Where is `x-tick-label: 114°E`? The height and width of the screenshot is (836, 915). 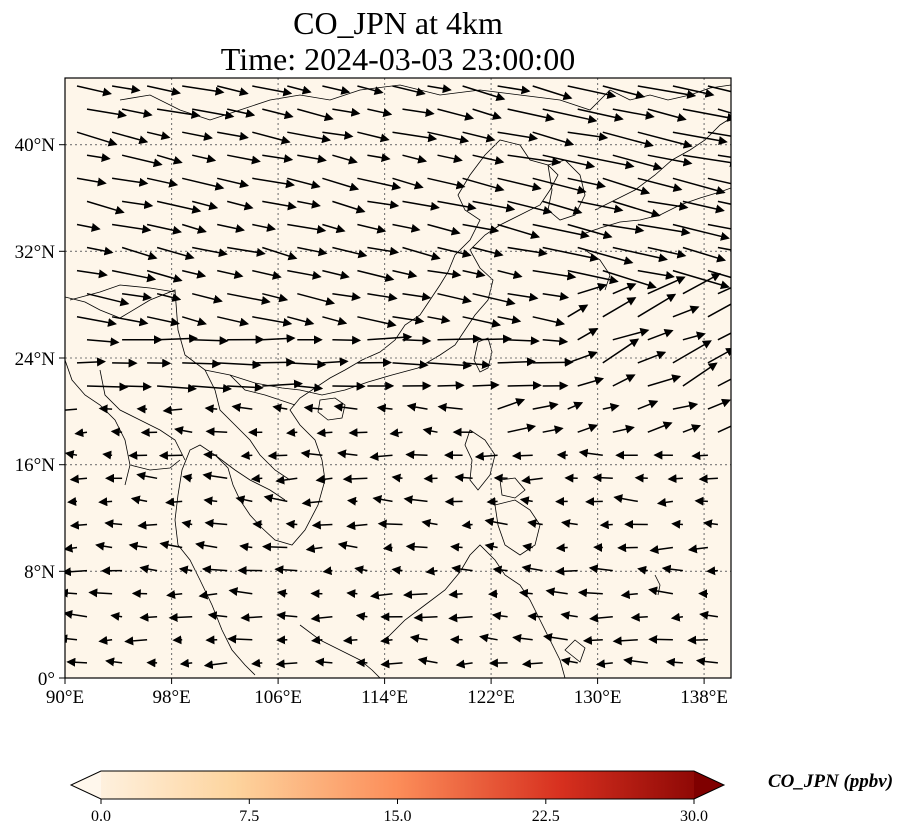
x-tick-label: 114°E is located at coordinates (384, 697).